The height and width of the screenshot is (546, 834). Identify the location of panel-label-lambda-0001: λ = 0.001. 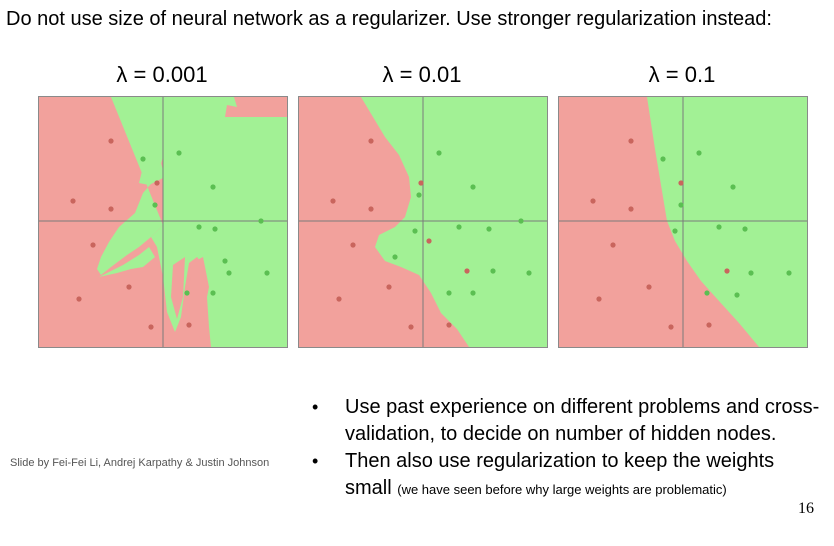
(162, 74).